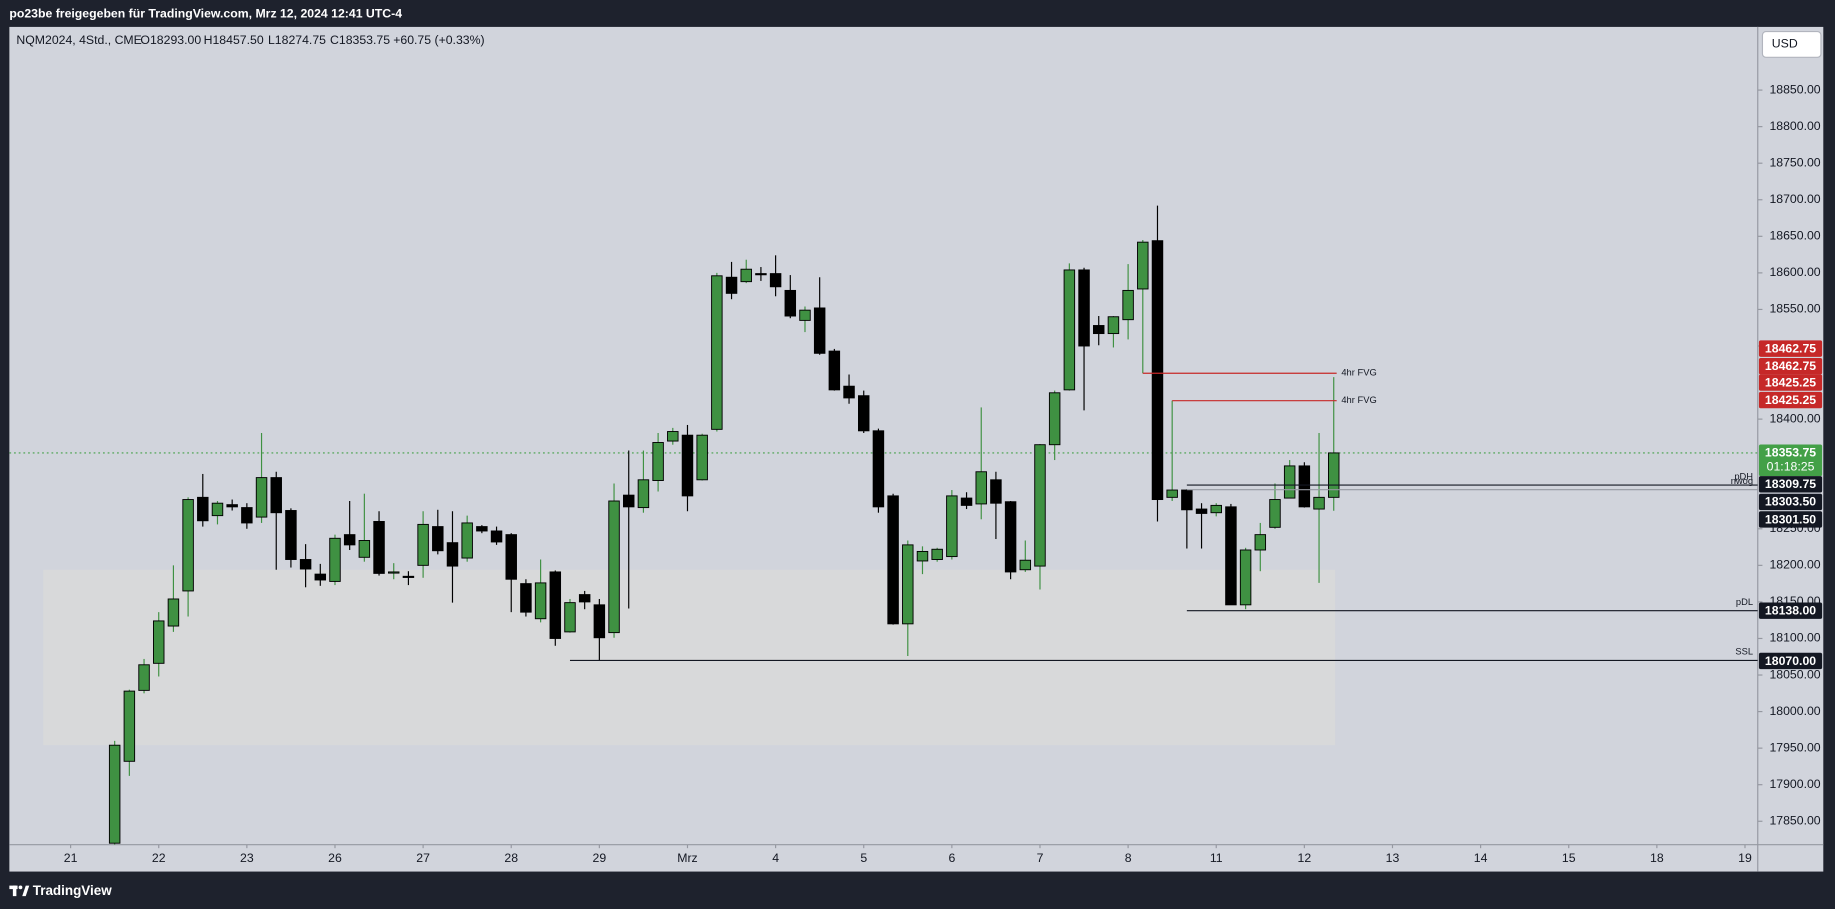  What do you see at coordinates (360, 40) in the screenshot?
I see `legend-close: C18353.75` at bounding box center [360, 40].